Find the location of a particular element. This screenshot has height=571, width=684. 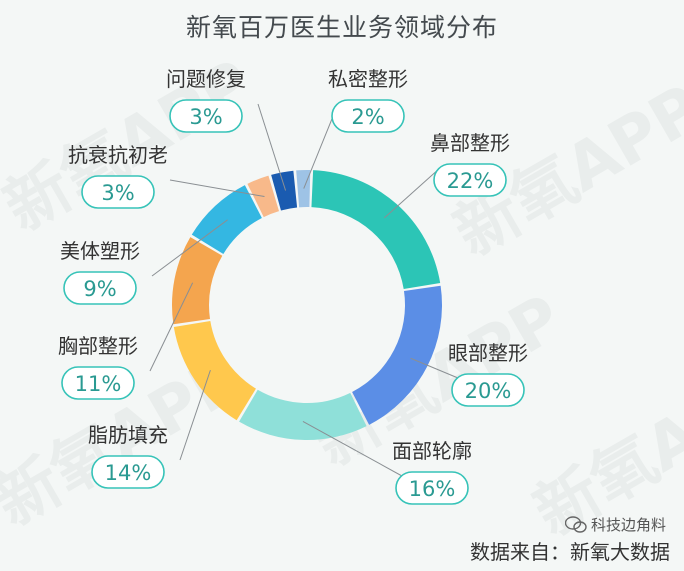

pct-label-6: 9% is located at coordinates (99, 289).